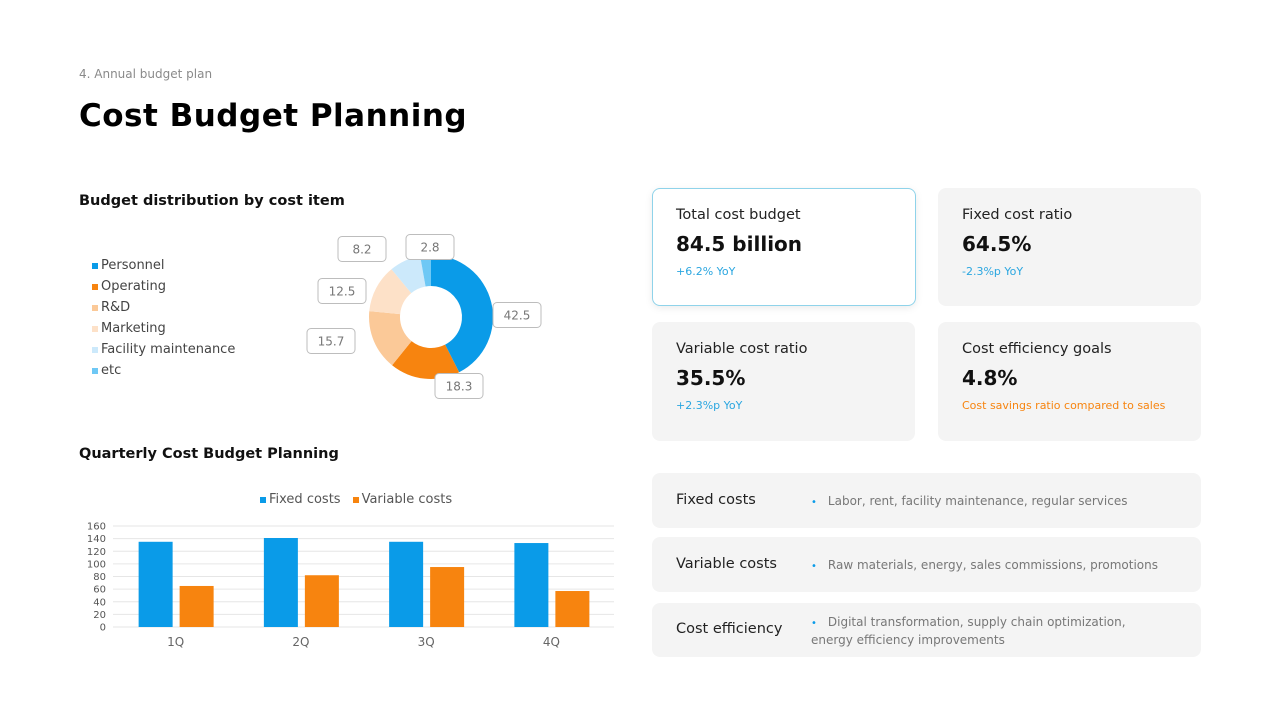 This screenshot has width=1280, height=720. Describe the element at coordinates (146, 74) in the screenshot. I see `section-label: 4. Annual budget plan` at that location.